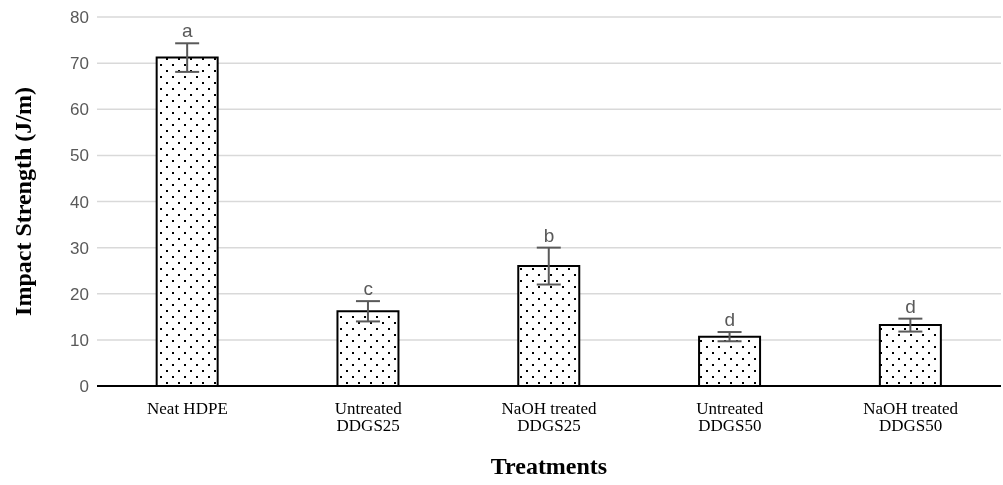 This screenshot has width=1003, height=485. Describe the element at coordinates (79, 248) in the screenshot. I see `y-tick-label: 30` at that location.